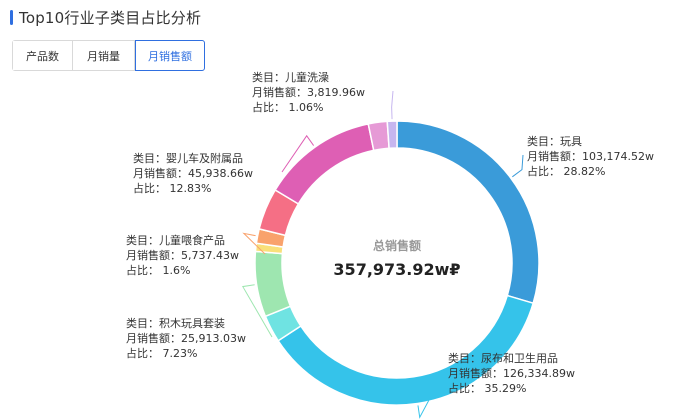 This screenshot has height=419, width=676. Describe the element at coordinates (188, 158) in the screenshot. I see `slice-label-7-line-0: 类目：婴儿车及附属品` at that location.